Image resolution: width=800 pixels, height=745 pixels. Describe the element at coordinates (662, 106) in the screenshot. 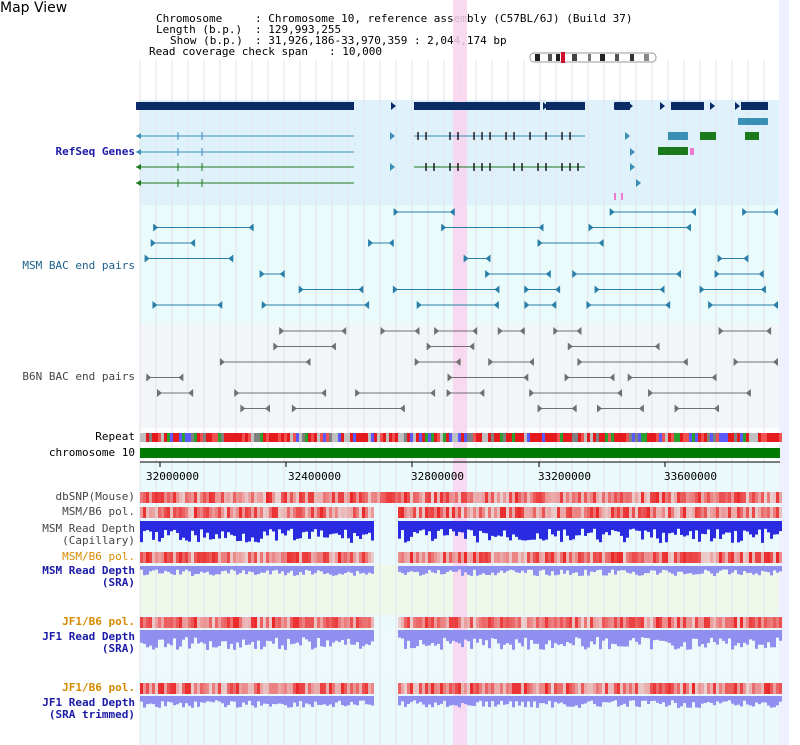

I see `gene-arrow` at that location.